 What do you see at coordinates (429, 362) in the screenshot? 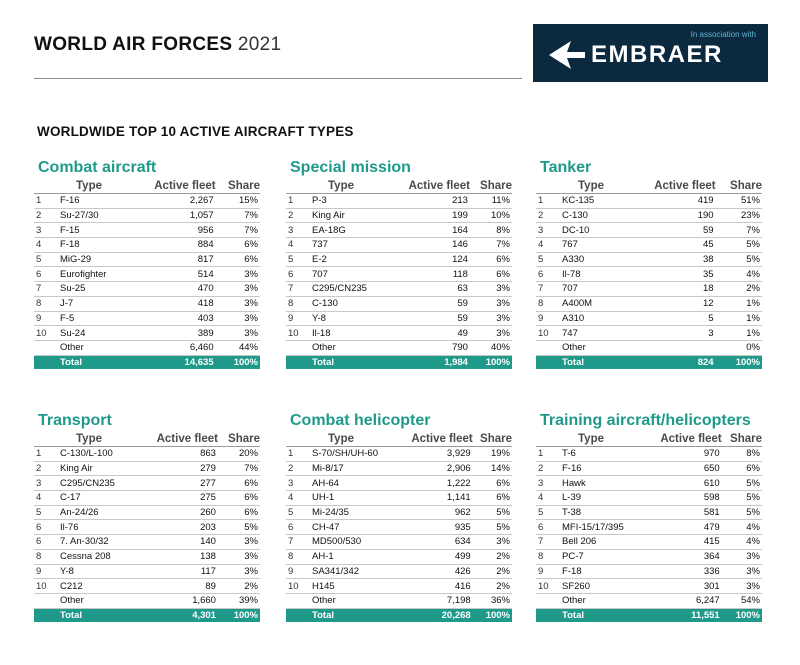
I see `fleet-cell: 1,984` at bounding box center [429, 362].